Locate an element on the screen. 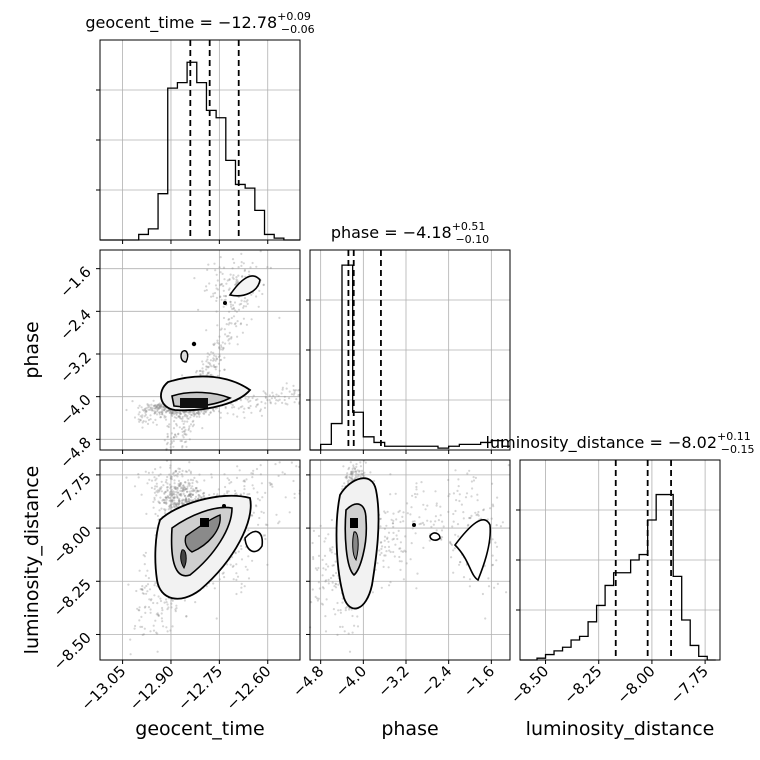  contour-dot is located at coordinates (194, 344).